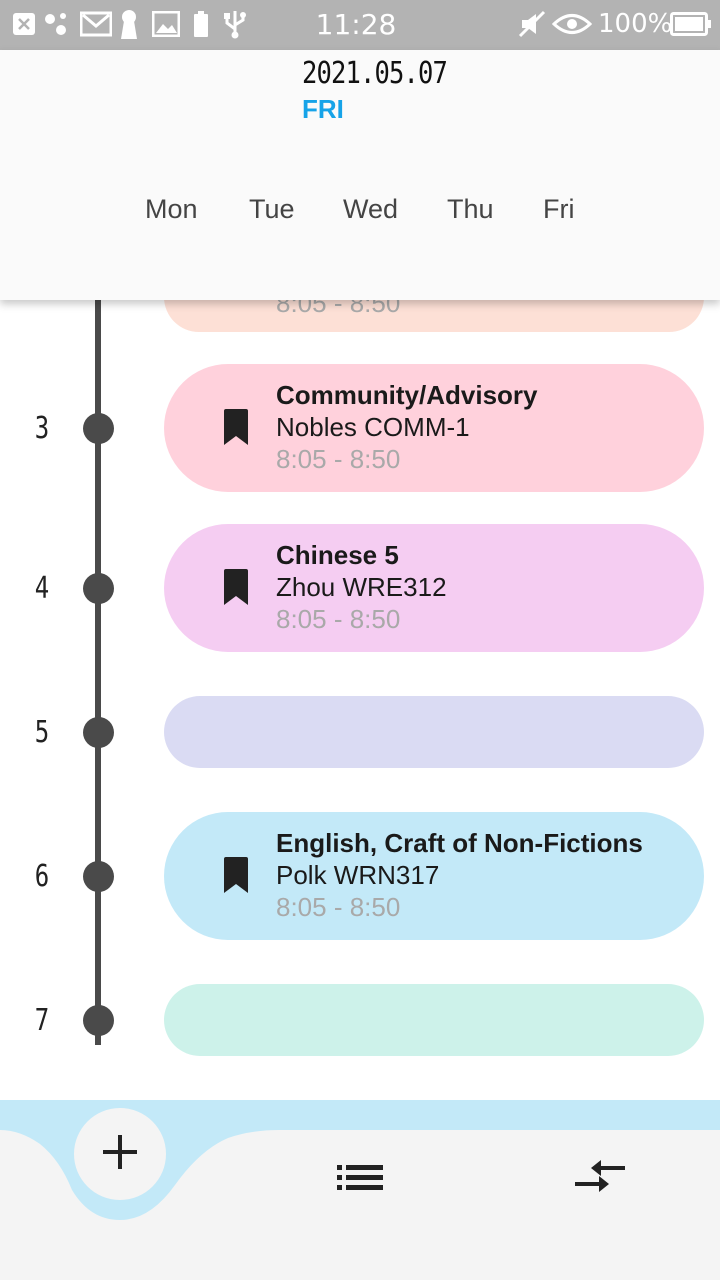  I want to click on period-room: Nobles COMM-1, so click(373, 427).